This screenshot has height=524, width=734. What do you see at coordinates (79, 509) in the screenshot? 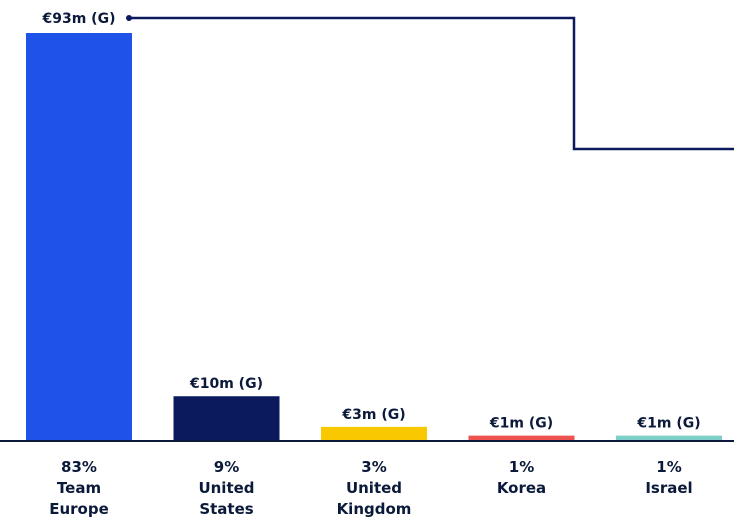
I see `category-name-label: Europe` at bounding box center [79, 509].